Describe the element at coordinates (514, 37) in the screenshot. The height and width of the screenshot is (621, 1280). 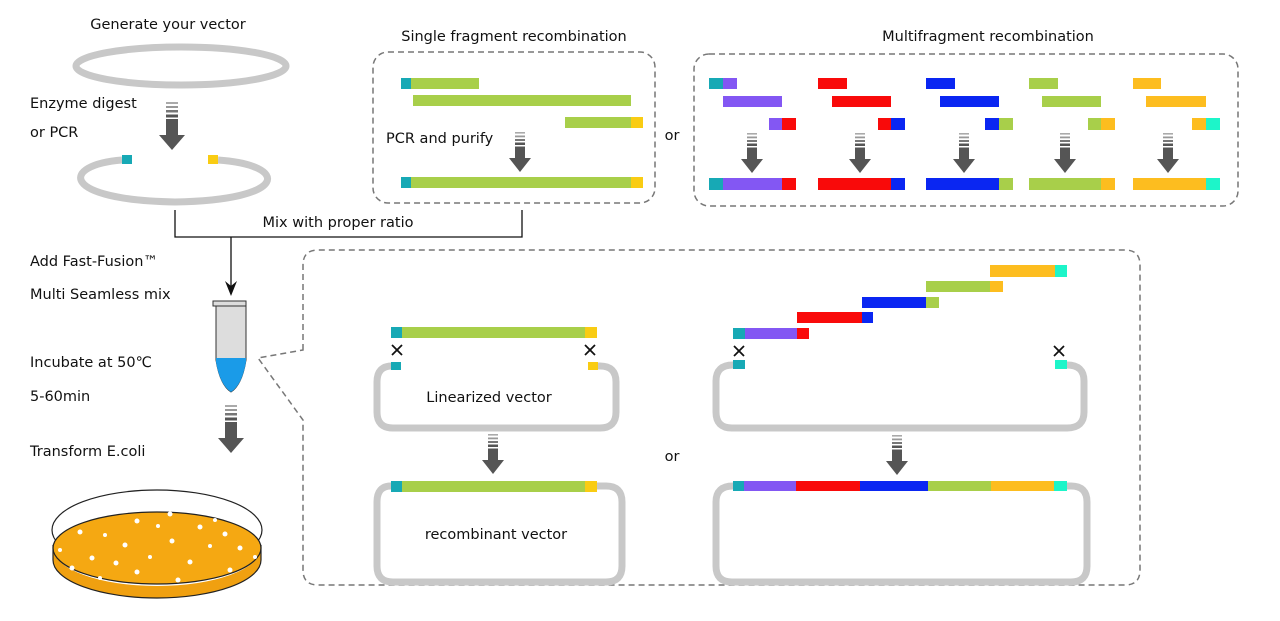
I see `single-fragment-title: Single fragment recombination` at that location.